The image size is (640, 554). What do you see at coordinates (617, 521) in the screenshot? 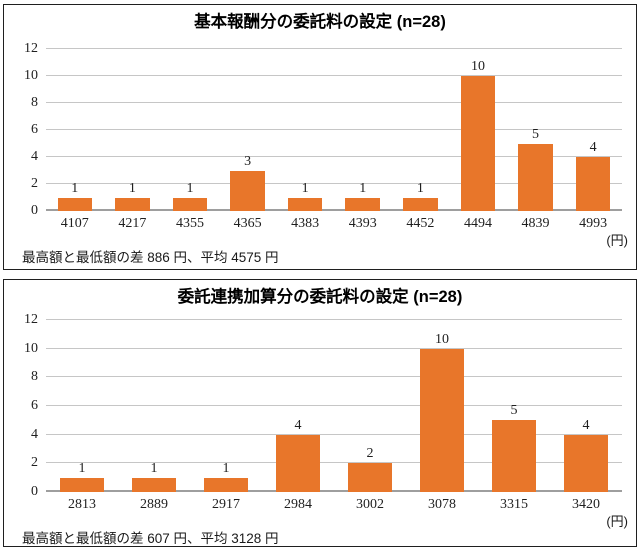
I see `axis-unit-label-cooperation-fee: (円)` at bounding box center [617, 521].